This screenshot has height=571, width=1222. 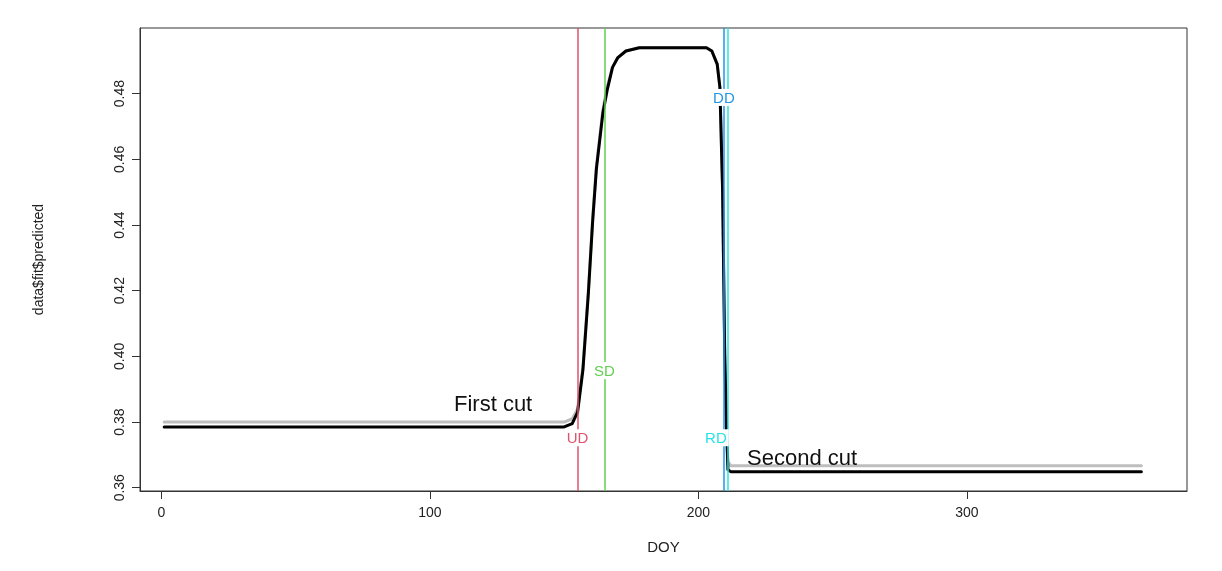 What do you see at coordinates (119, 422) in the screenshot?
I see `y-tick-label: 0.38` at bounding box center [119, 422].